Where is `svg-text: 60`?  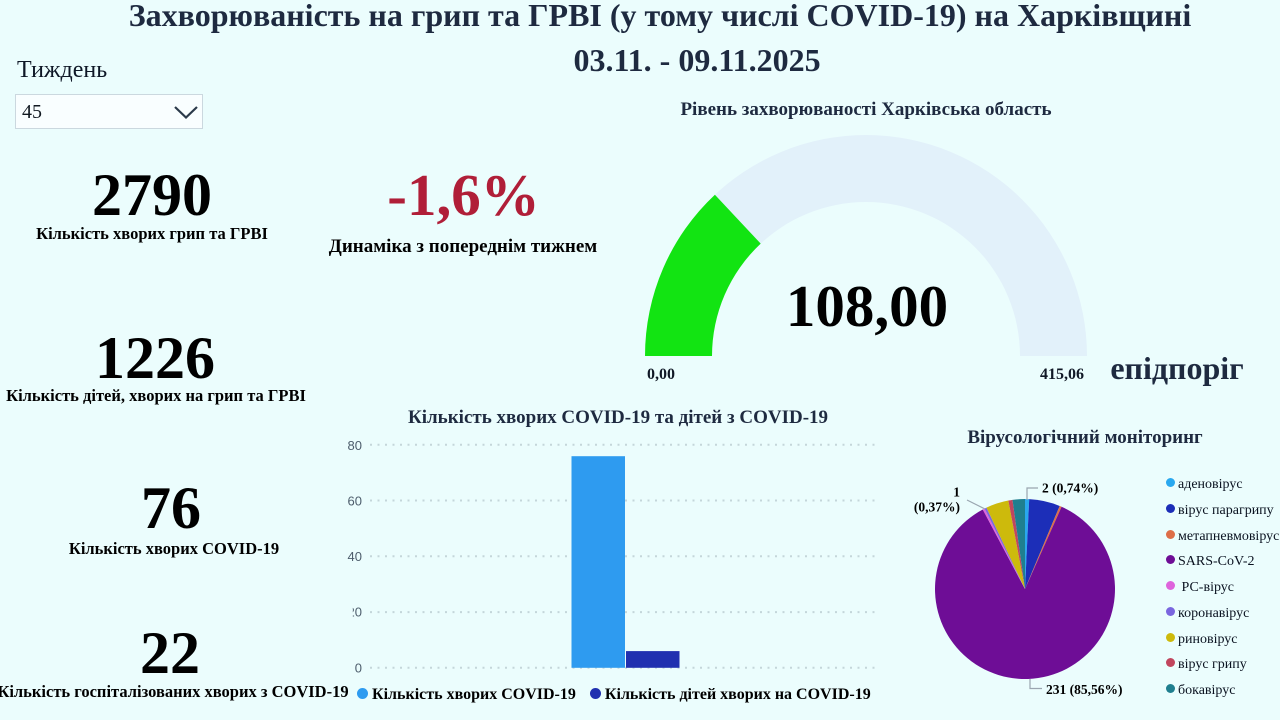 svg-text: 60 is located at coordinates (355, 501).